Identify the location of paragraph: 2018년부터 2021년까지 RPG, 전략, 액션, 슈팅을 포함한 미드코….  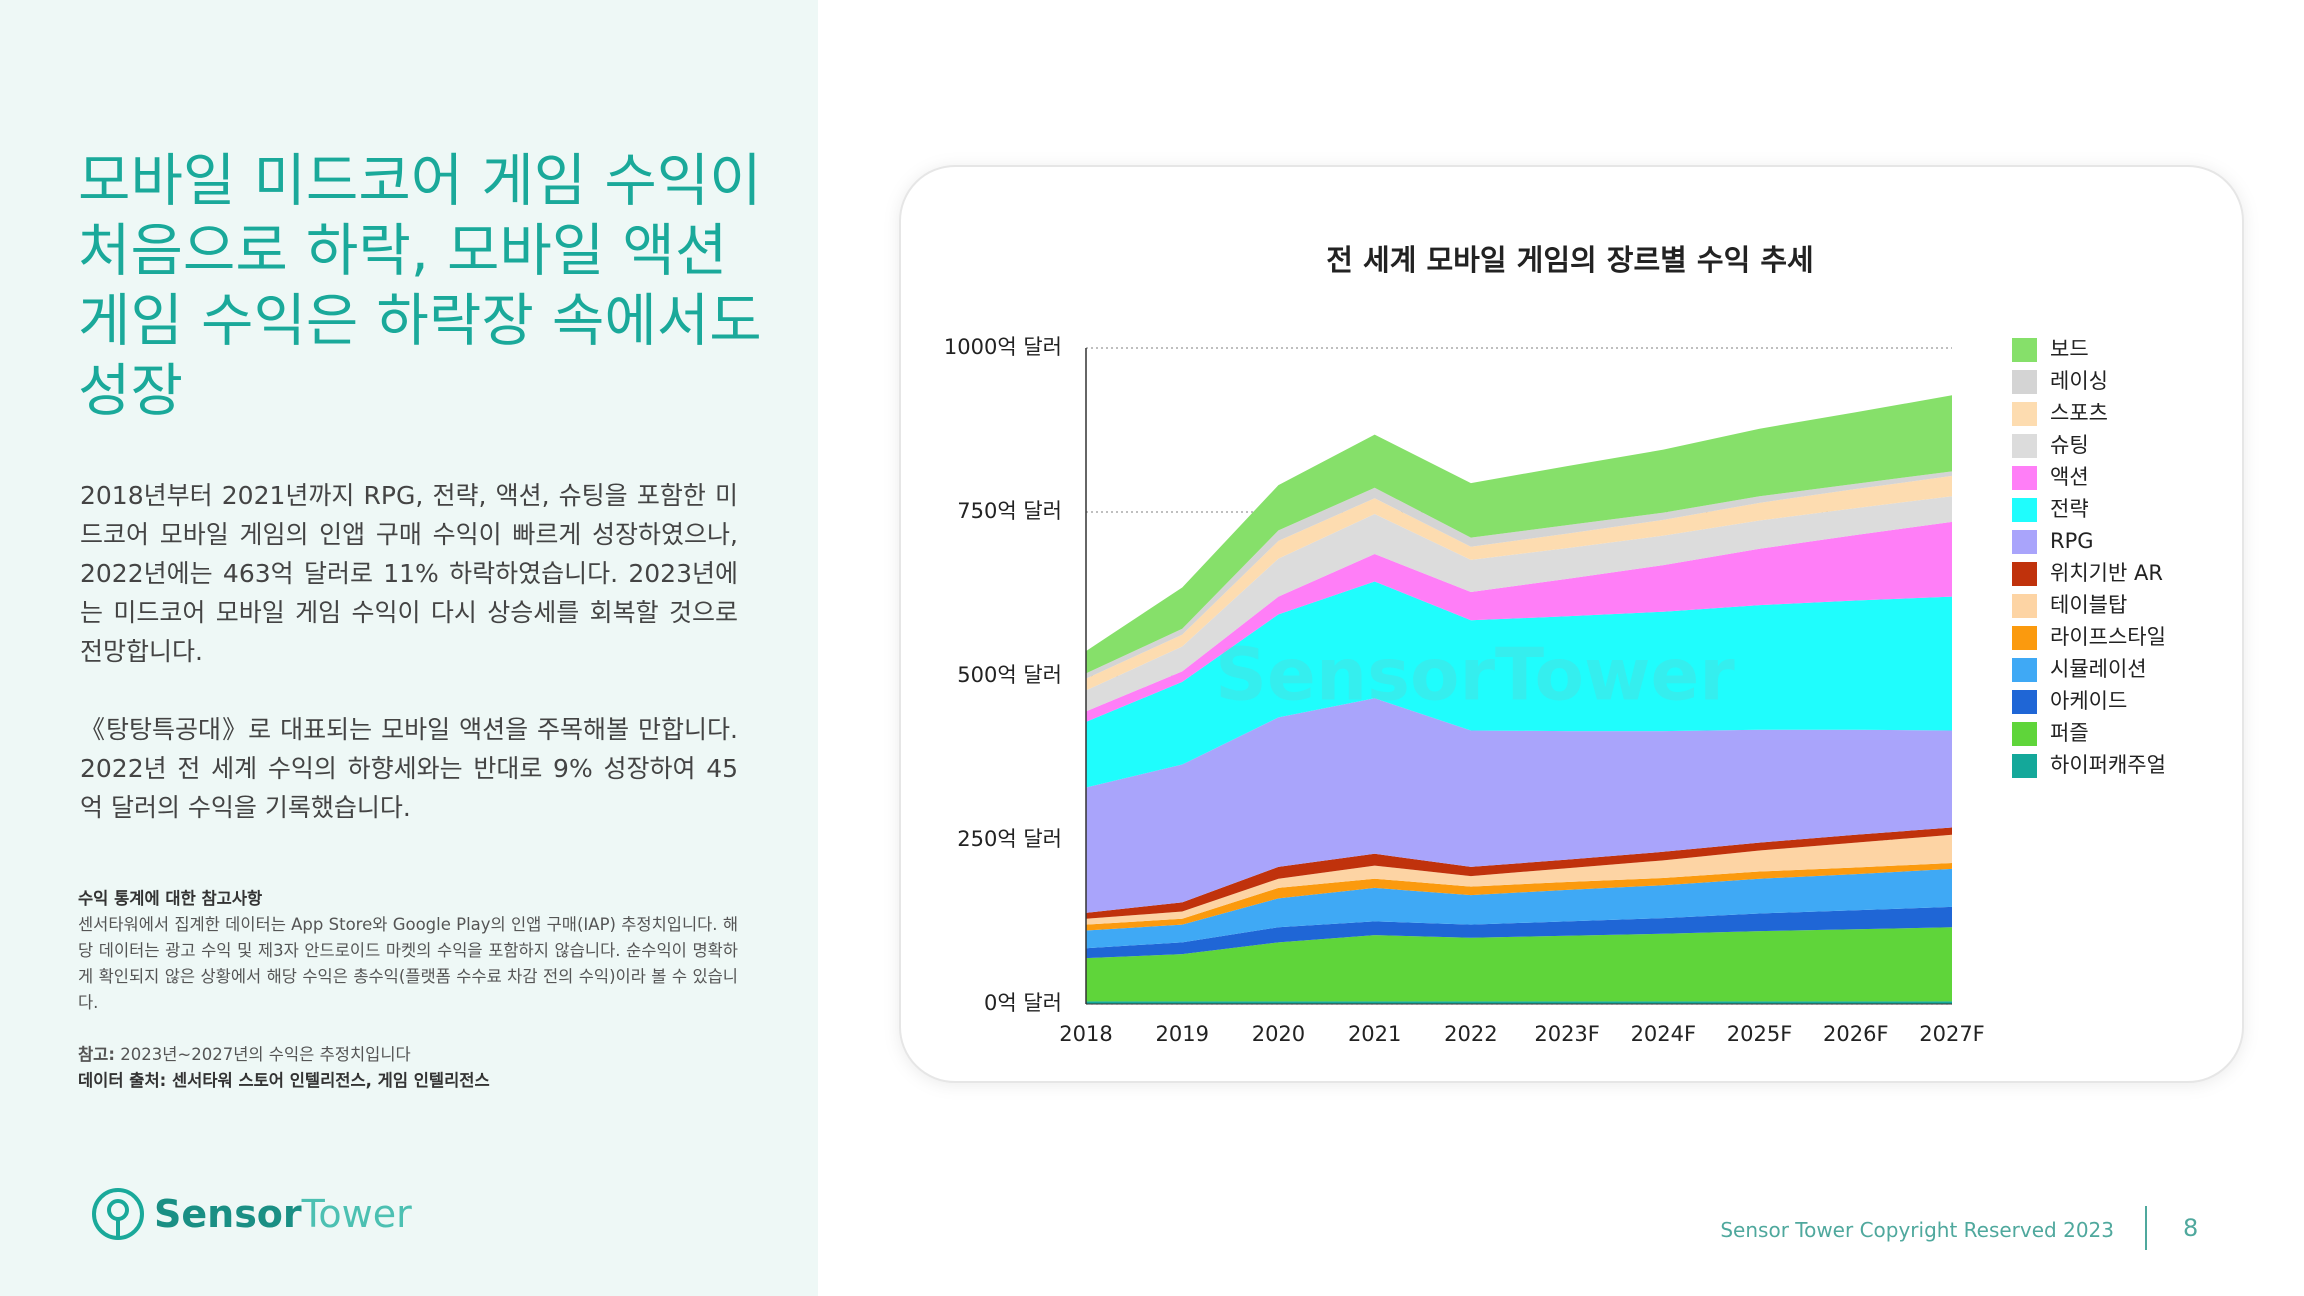
(409, 573).